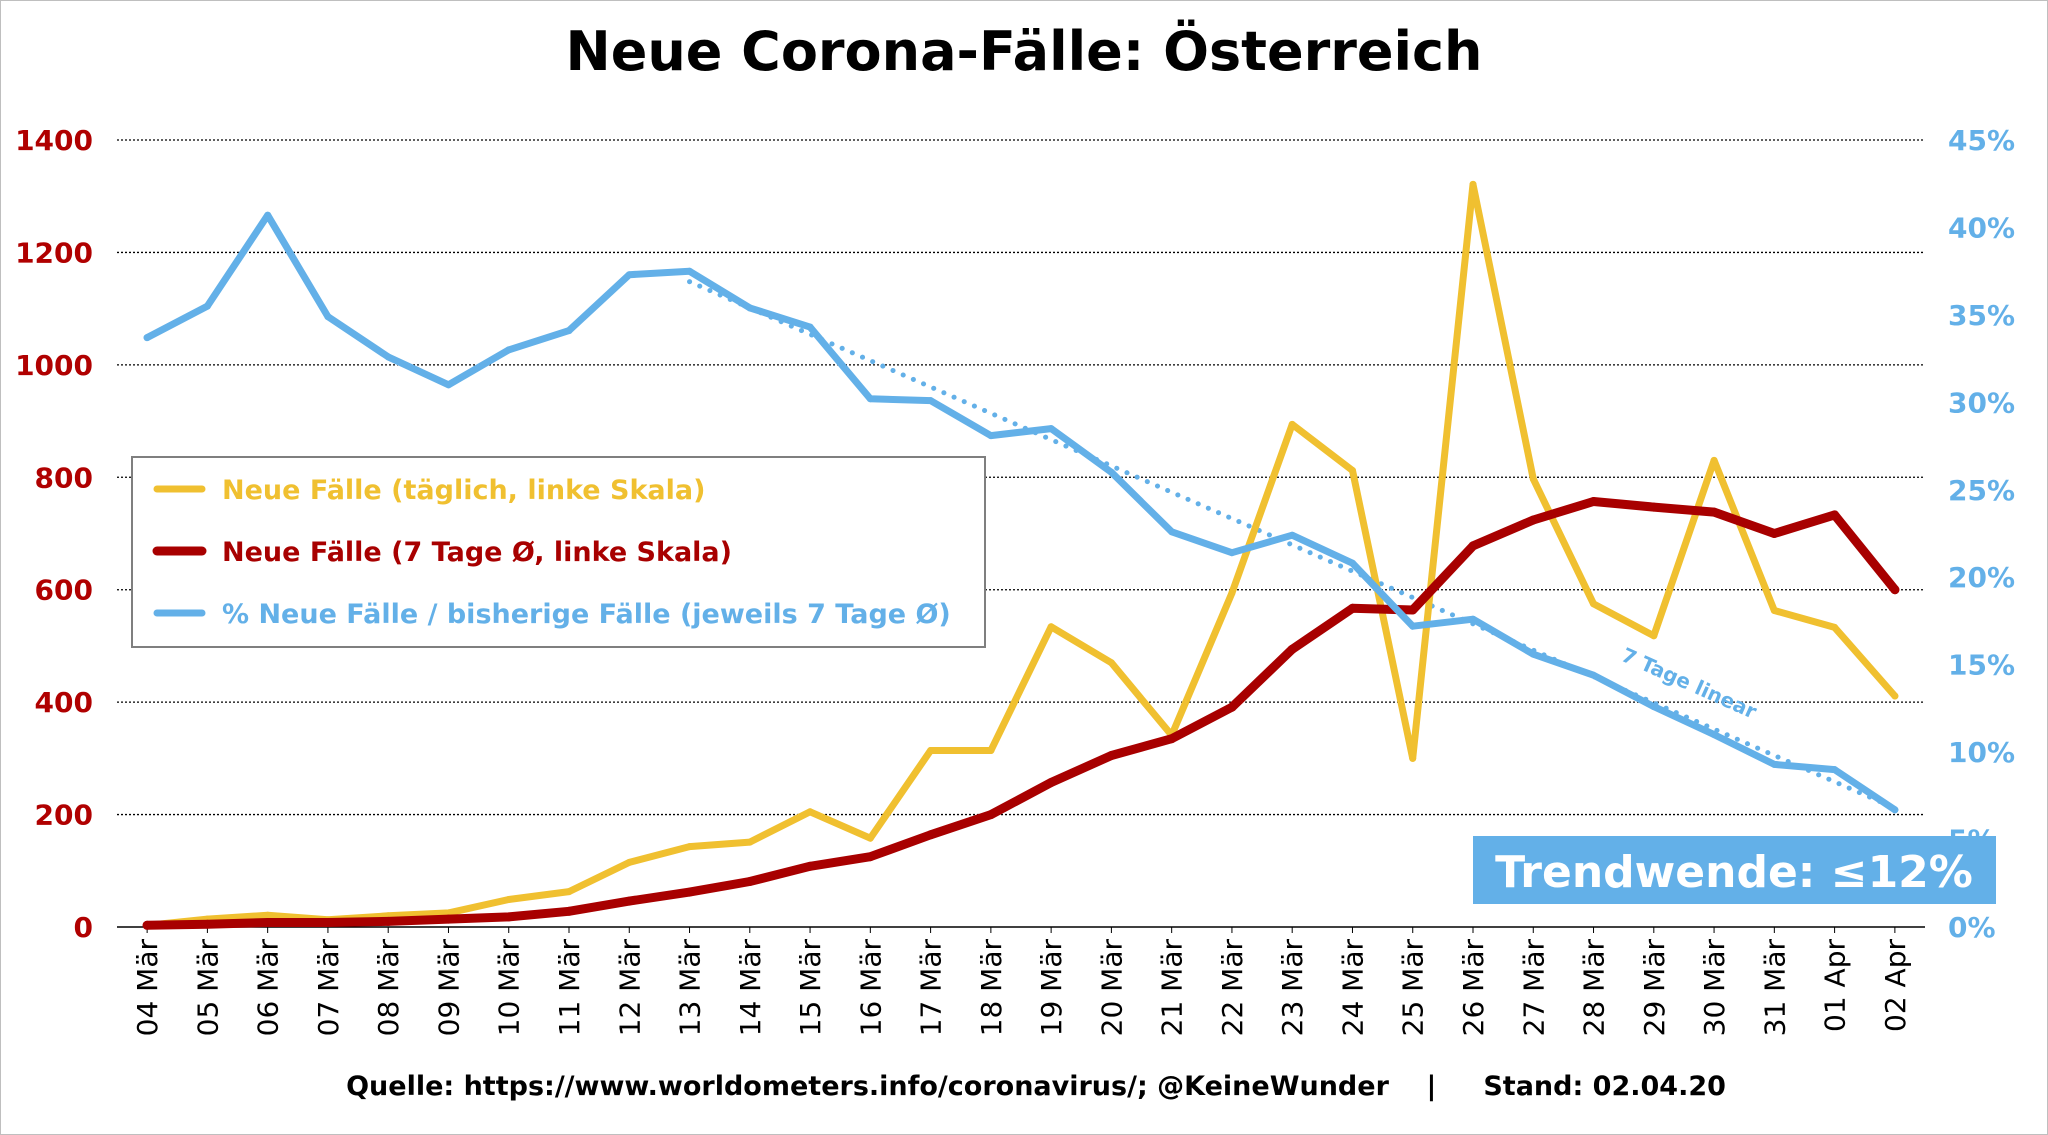 Image resolution: width=2048 pixels, height=1135 pixels. What do you see at coordinates (1413, 988) in the screenshot?
I see `x-tick-label: 25 Mär` at bounding box center [1413, 988].